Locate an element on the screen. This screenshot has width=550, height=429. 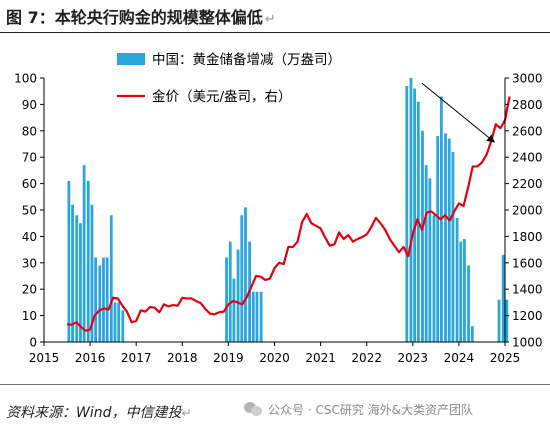
y-right-tick-label: 2800 is located at coordinates (527, 105).